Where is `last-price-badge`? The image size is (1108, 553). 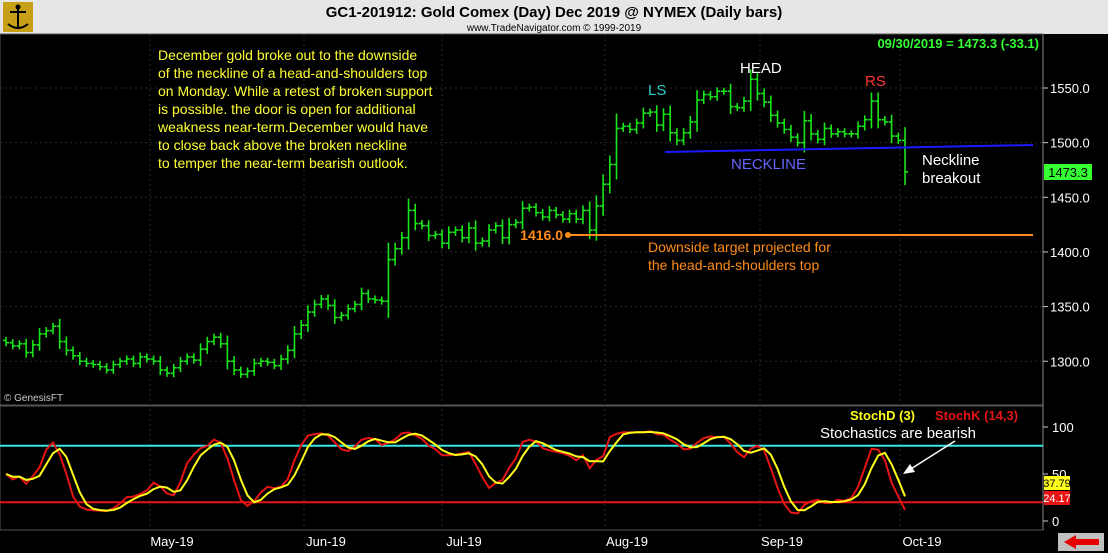 last-price-badge is located at coordinates (1068, 172).